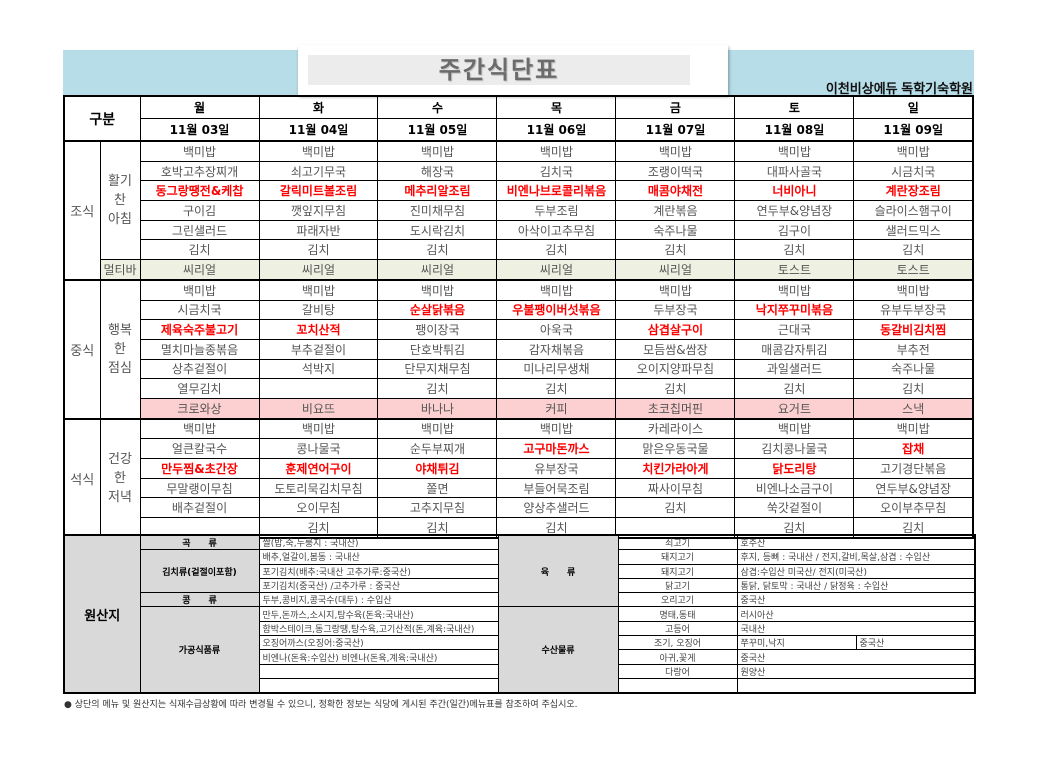  What do you see at coordinates (82, 478) in the screenshot?
I see `meal-label: 석식` at bounding box center [82, 478].